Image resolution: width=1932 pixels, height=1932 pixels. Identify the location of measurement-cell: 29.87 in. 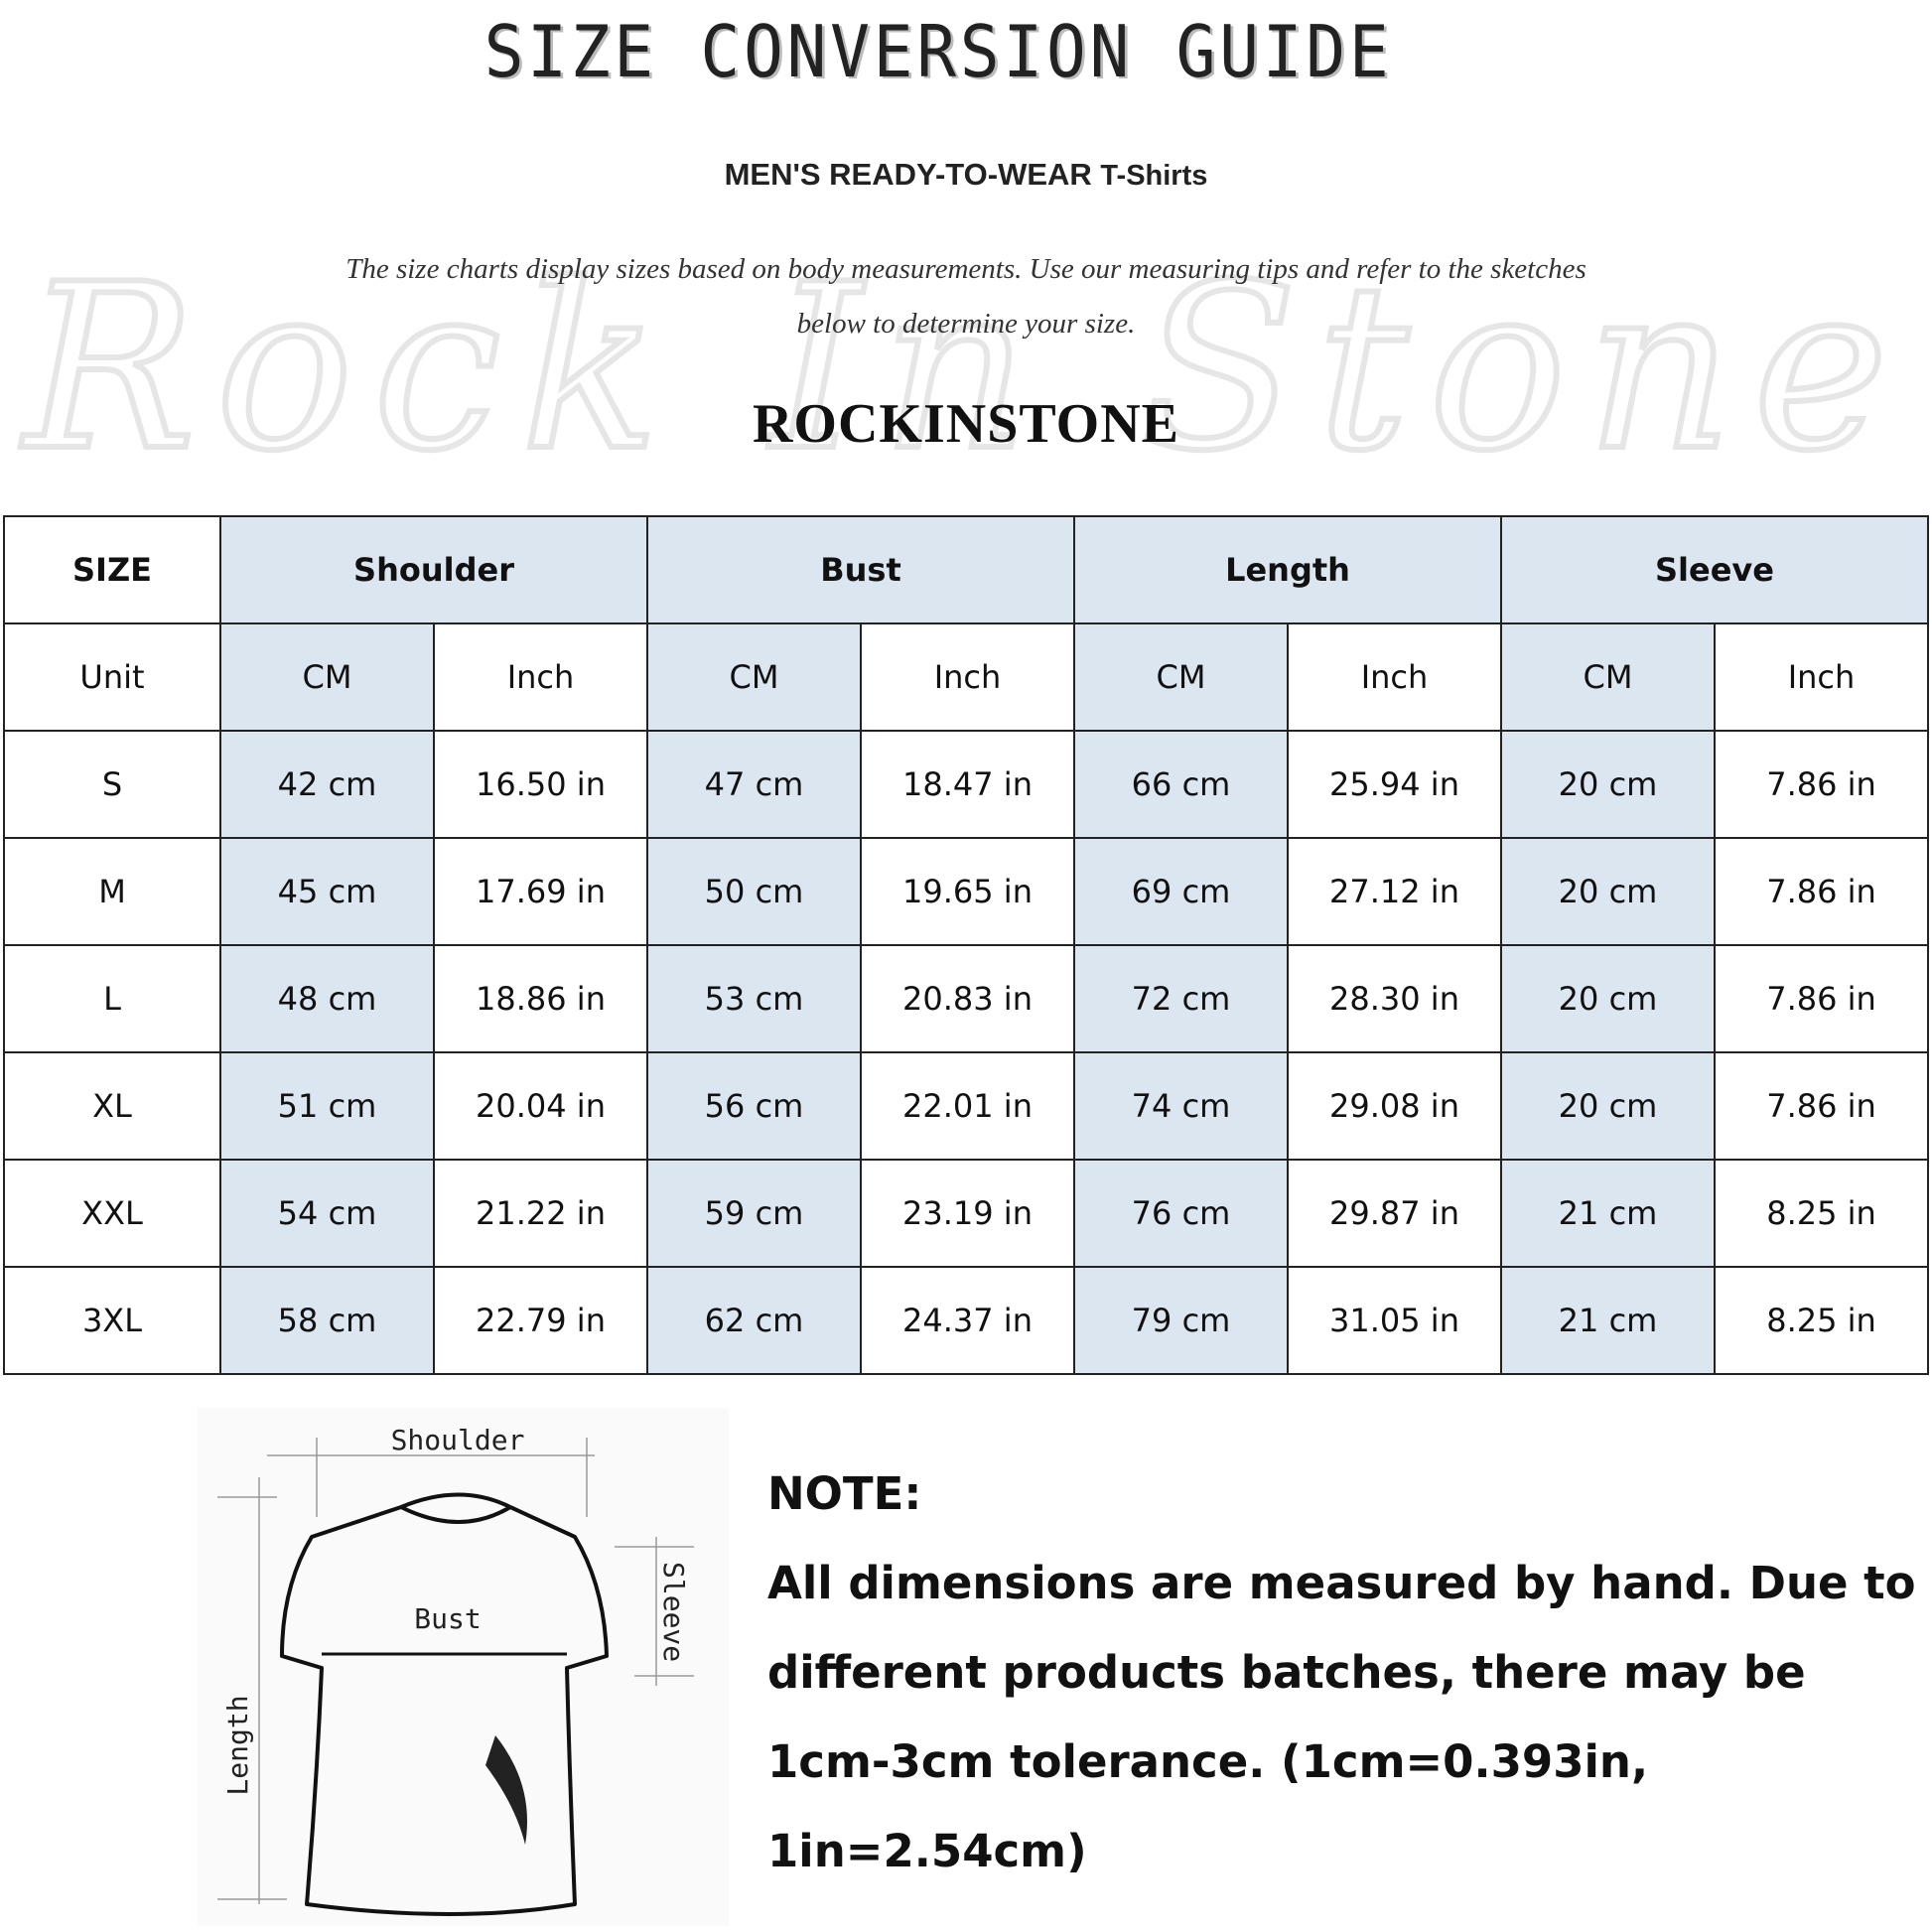
(1395, 1213).